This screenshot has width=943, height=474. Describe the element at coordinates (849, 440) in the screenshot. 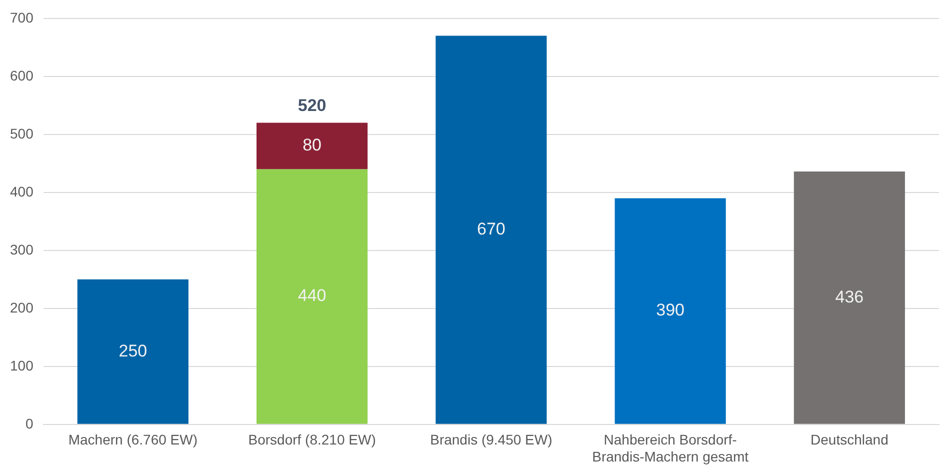

I see `x-tick-label: Deutschland` at that location.